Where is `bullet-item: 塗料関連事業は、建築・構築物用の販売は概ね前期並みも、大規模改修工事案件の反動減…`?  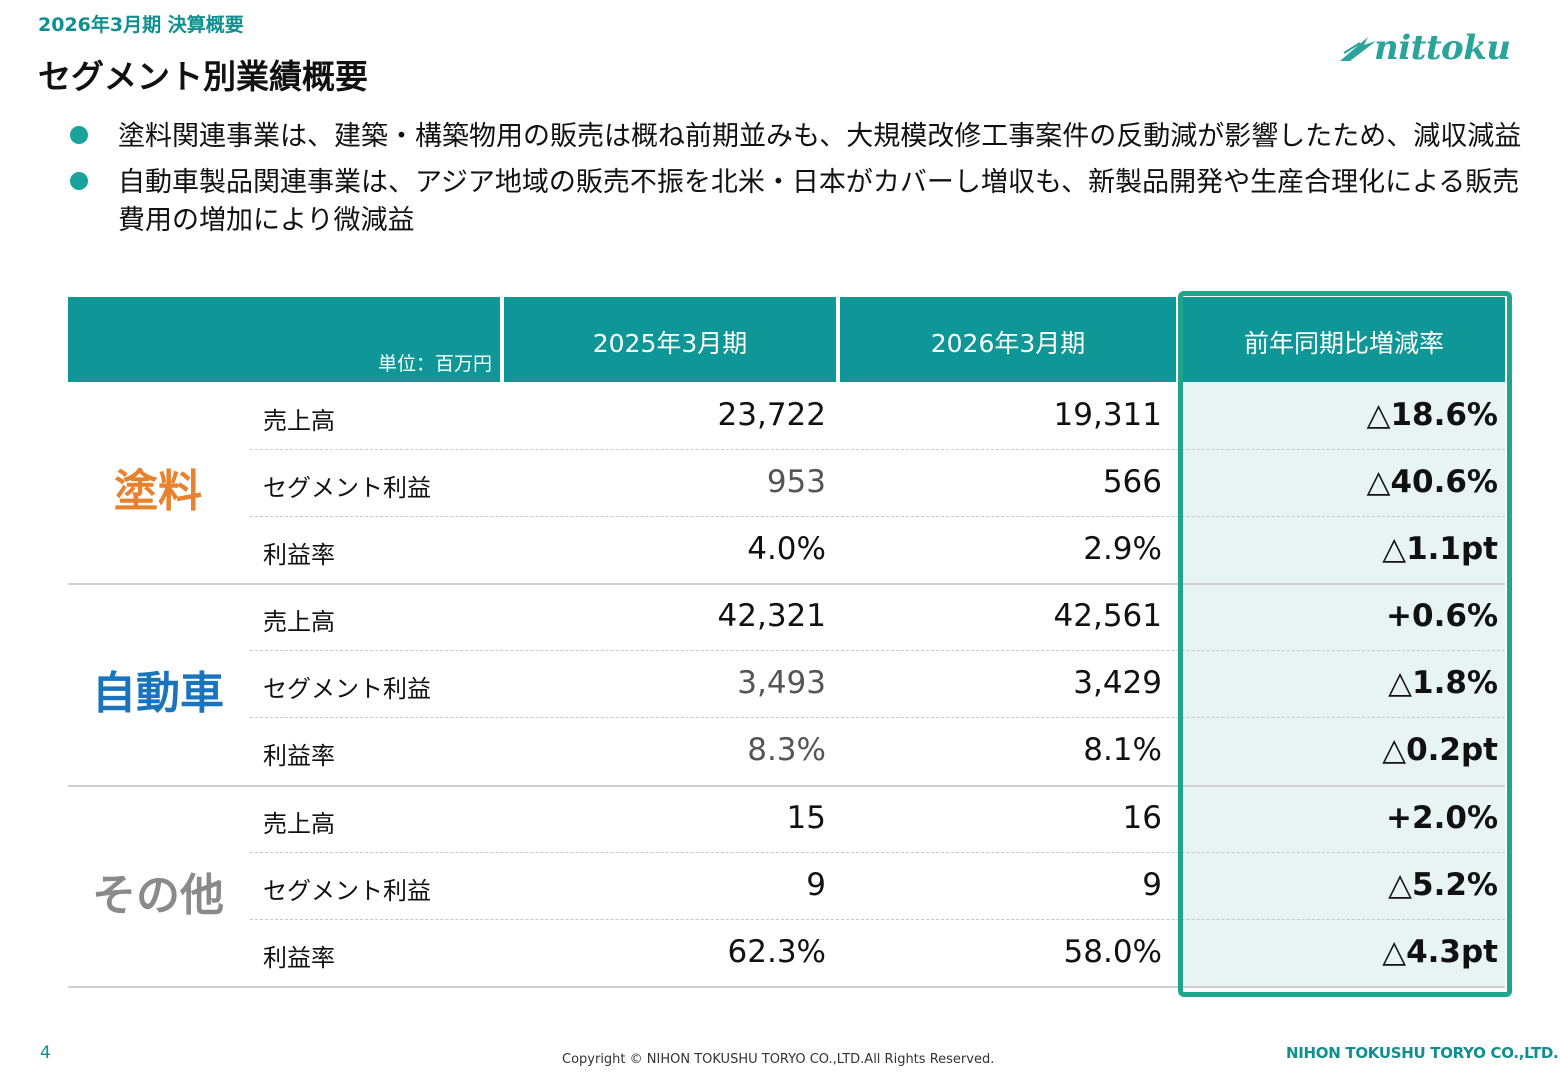 bullet-item: 塗料関連事業は、建築・構築物用の販売は概ね前期並みも、大規模改修工事案件の反動減… is located at coordinates (805, 137).